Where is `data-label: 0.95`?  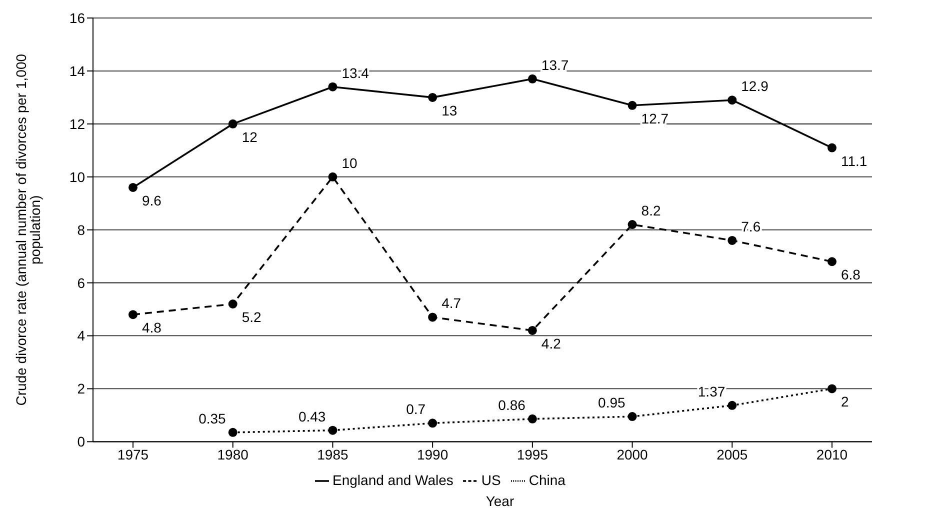 data-label: 0.95 is located at coordinates (612, 402).